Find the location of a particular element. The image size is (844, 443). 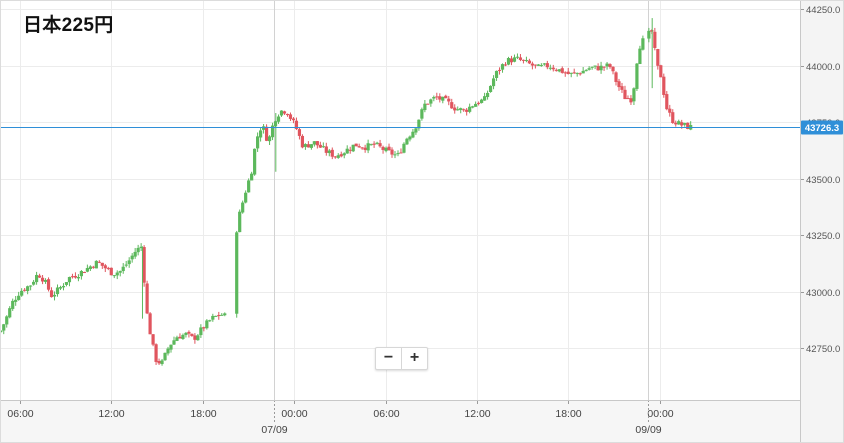

y-tick-label: 43500.0 is located at coordinates (823, 180).